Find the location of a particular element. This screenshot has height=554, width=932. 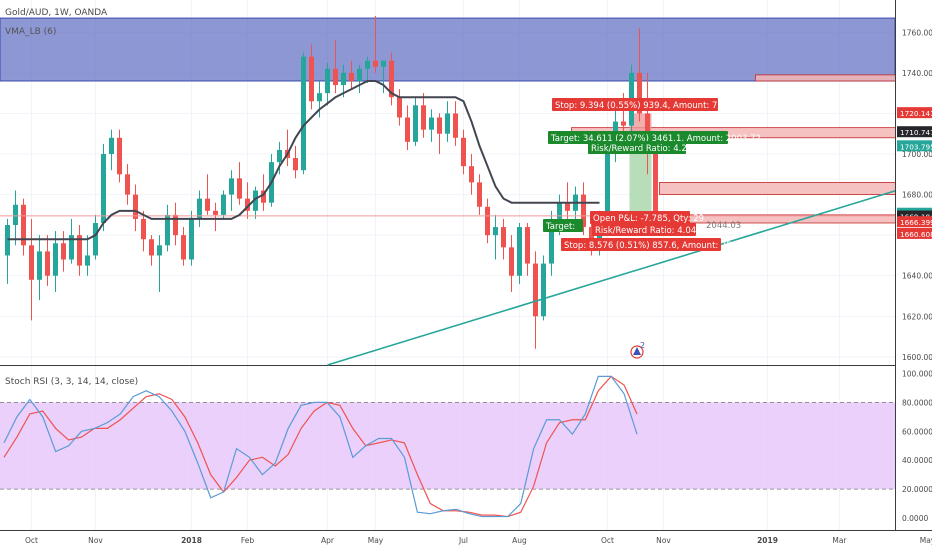

rsi-tick-label: 40.0000 is located at coordinates (917, 460).